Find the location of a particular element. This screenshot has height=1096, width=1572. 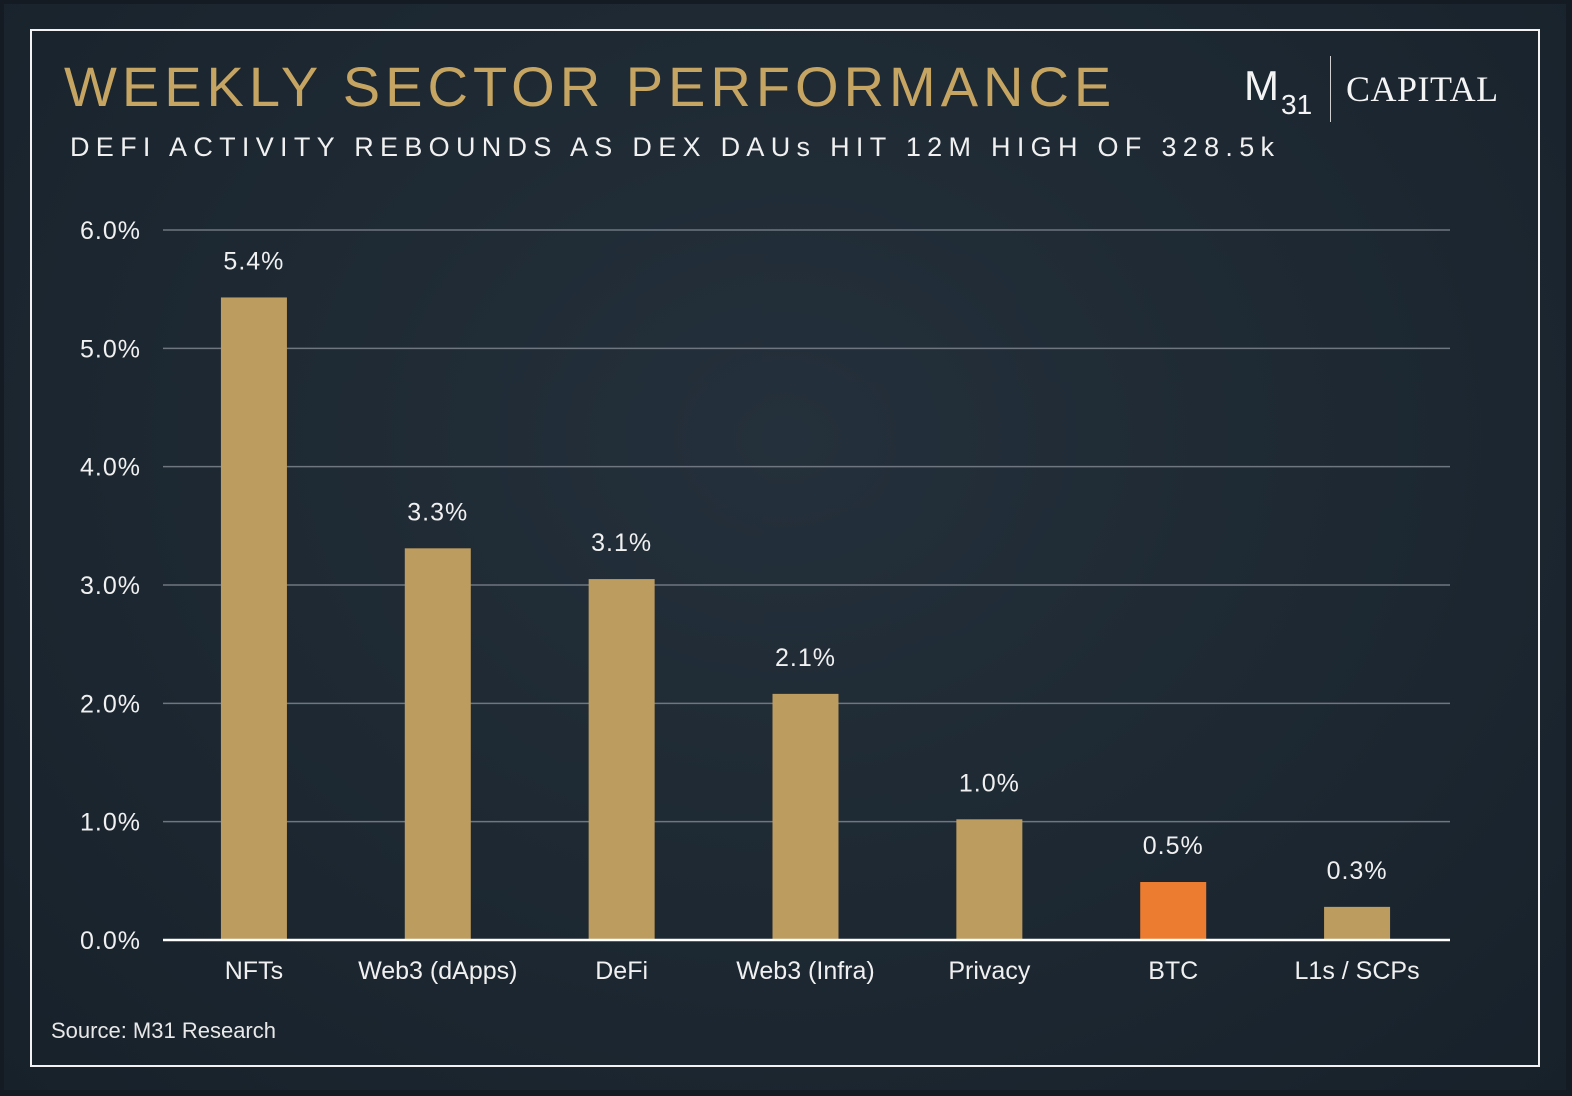

data-label: 3.3% is located at coordinates (437, 512).